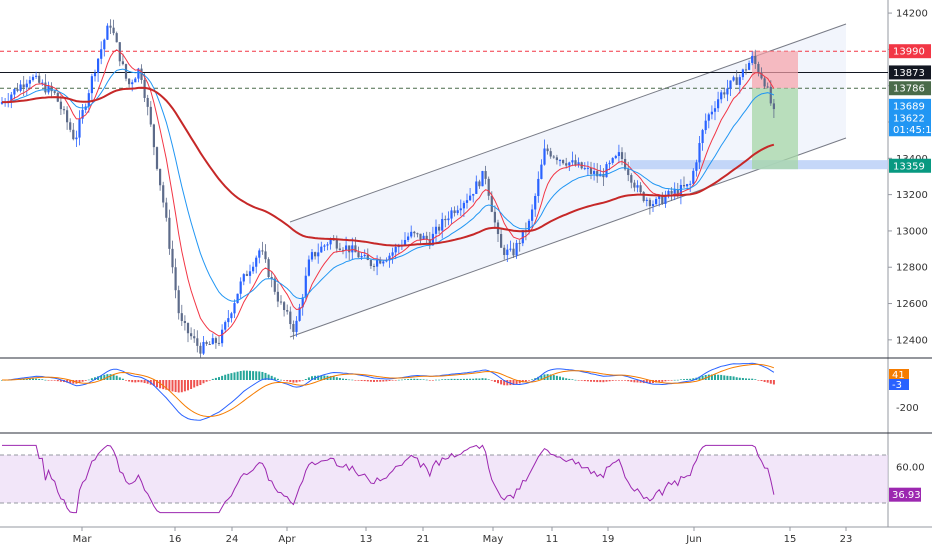 The width and height of the screenshot is (932, 550). I want to click on time-tick-label: 21, so click(423, 539).